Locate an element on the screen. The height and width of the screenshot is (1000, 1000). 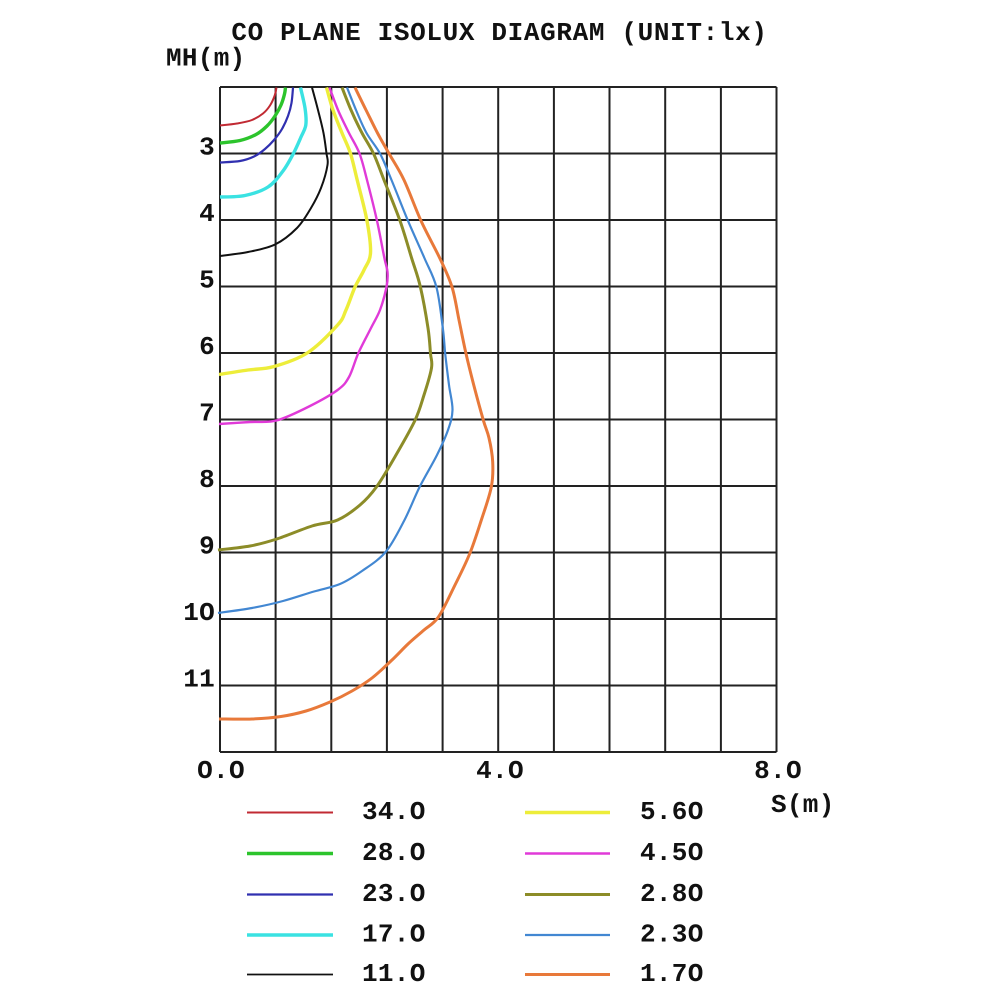
svg-text: 5.6O is located at coordinates (672, 812).